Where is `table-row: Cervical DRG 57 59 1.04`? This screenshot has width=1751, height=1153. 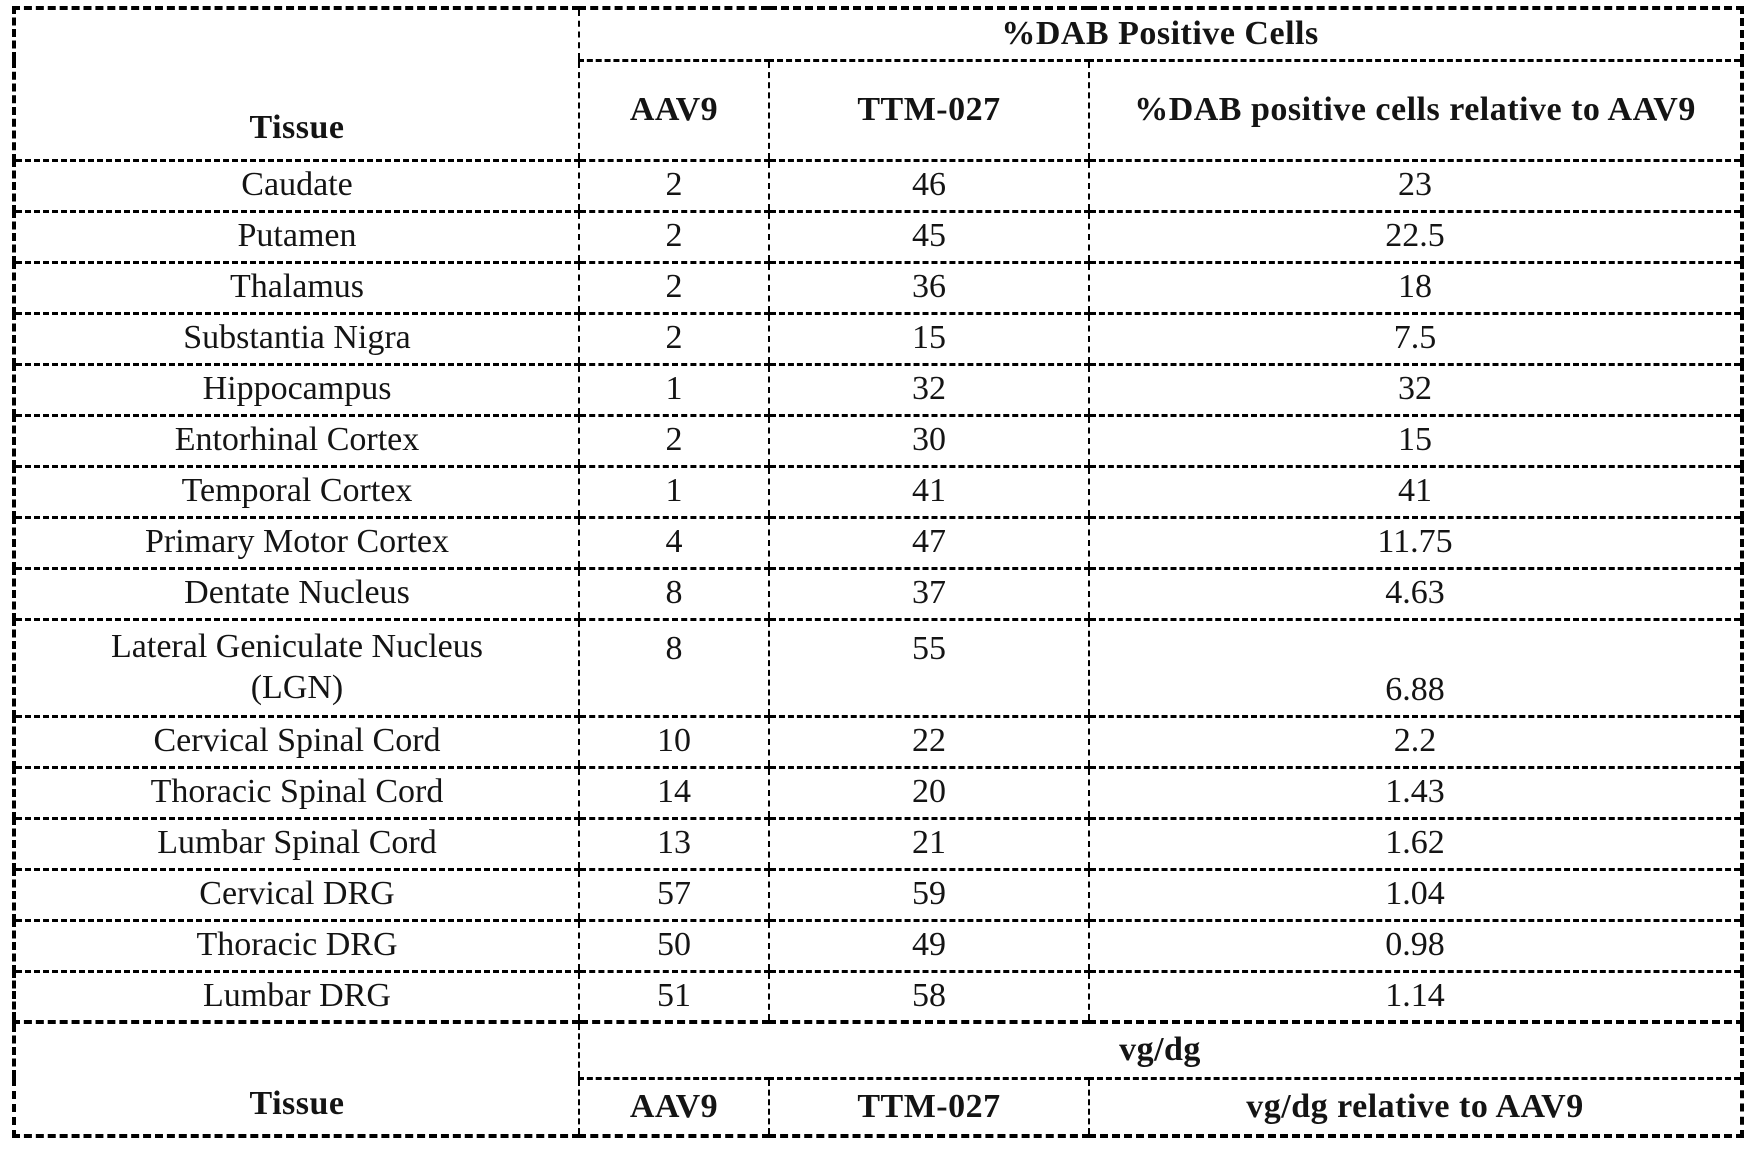
table-row: Cervical DRG 57 59 1.04 is located at coordinates (878, 894).